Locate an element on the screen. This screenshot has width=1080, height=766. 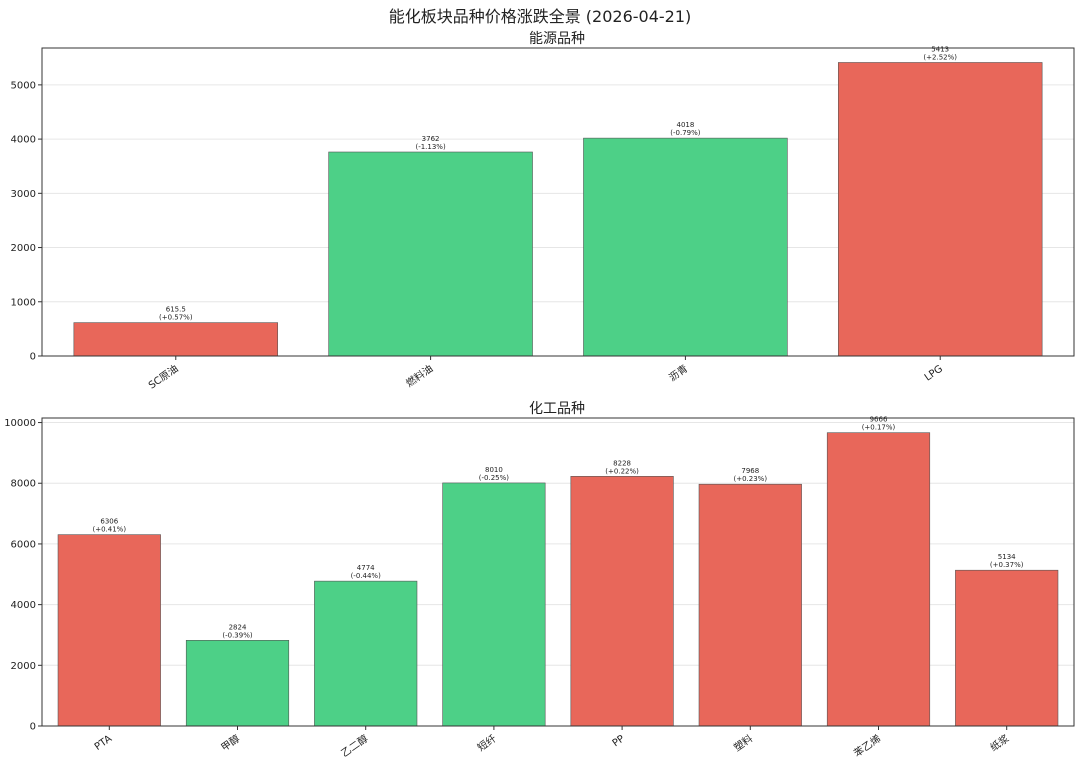
energy-y-tick-label: 2000 is located at coordinates (23, 248).